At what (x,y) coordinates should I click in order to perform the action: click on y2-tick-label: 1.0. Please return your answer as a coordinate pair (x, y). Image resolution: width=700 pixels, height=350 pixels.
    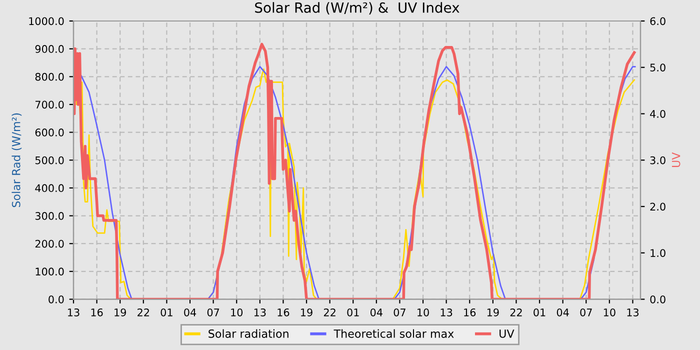
    Looking at the image, I should click on (658, 253).